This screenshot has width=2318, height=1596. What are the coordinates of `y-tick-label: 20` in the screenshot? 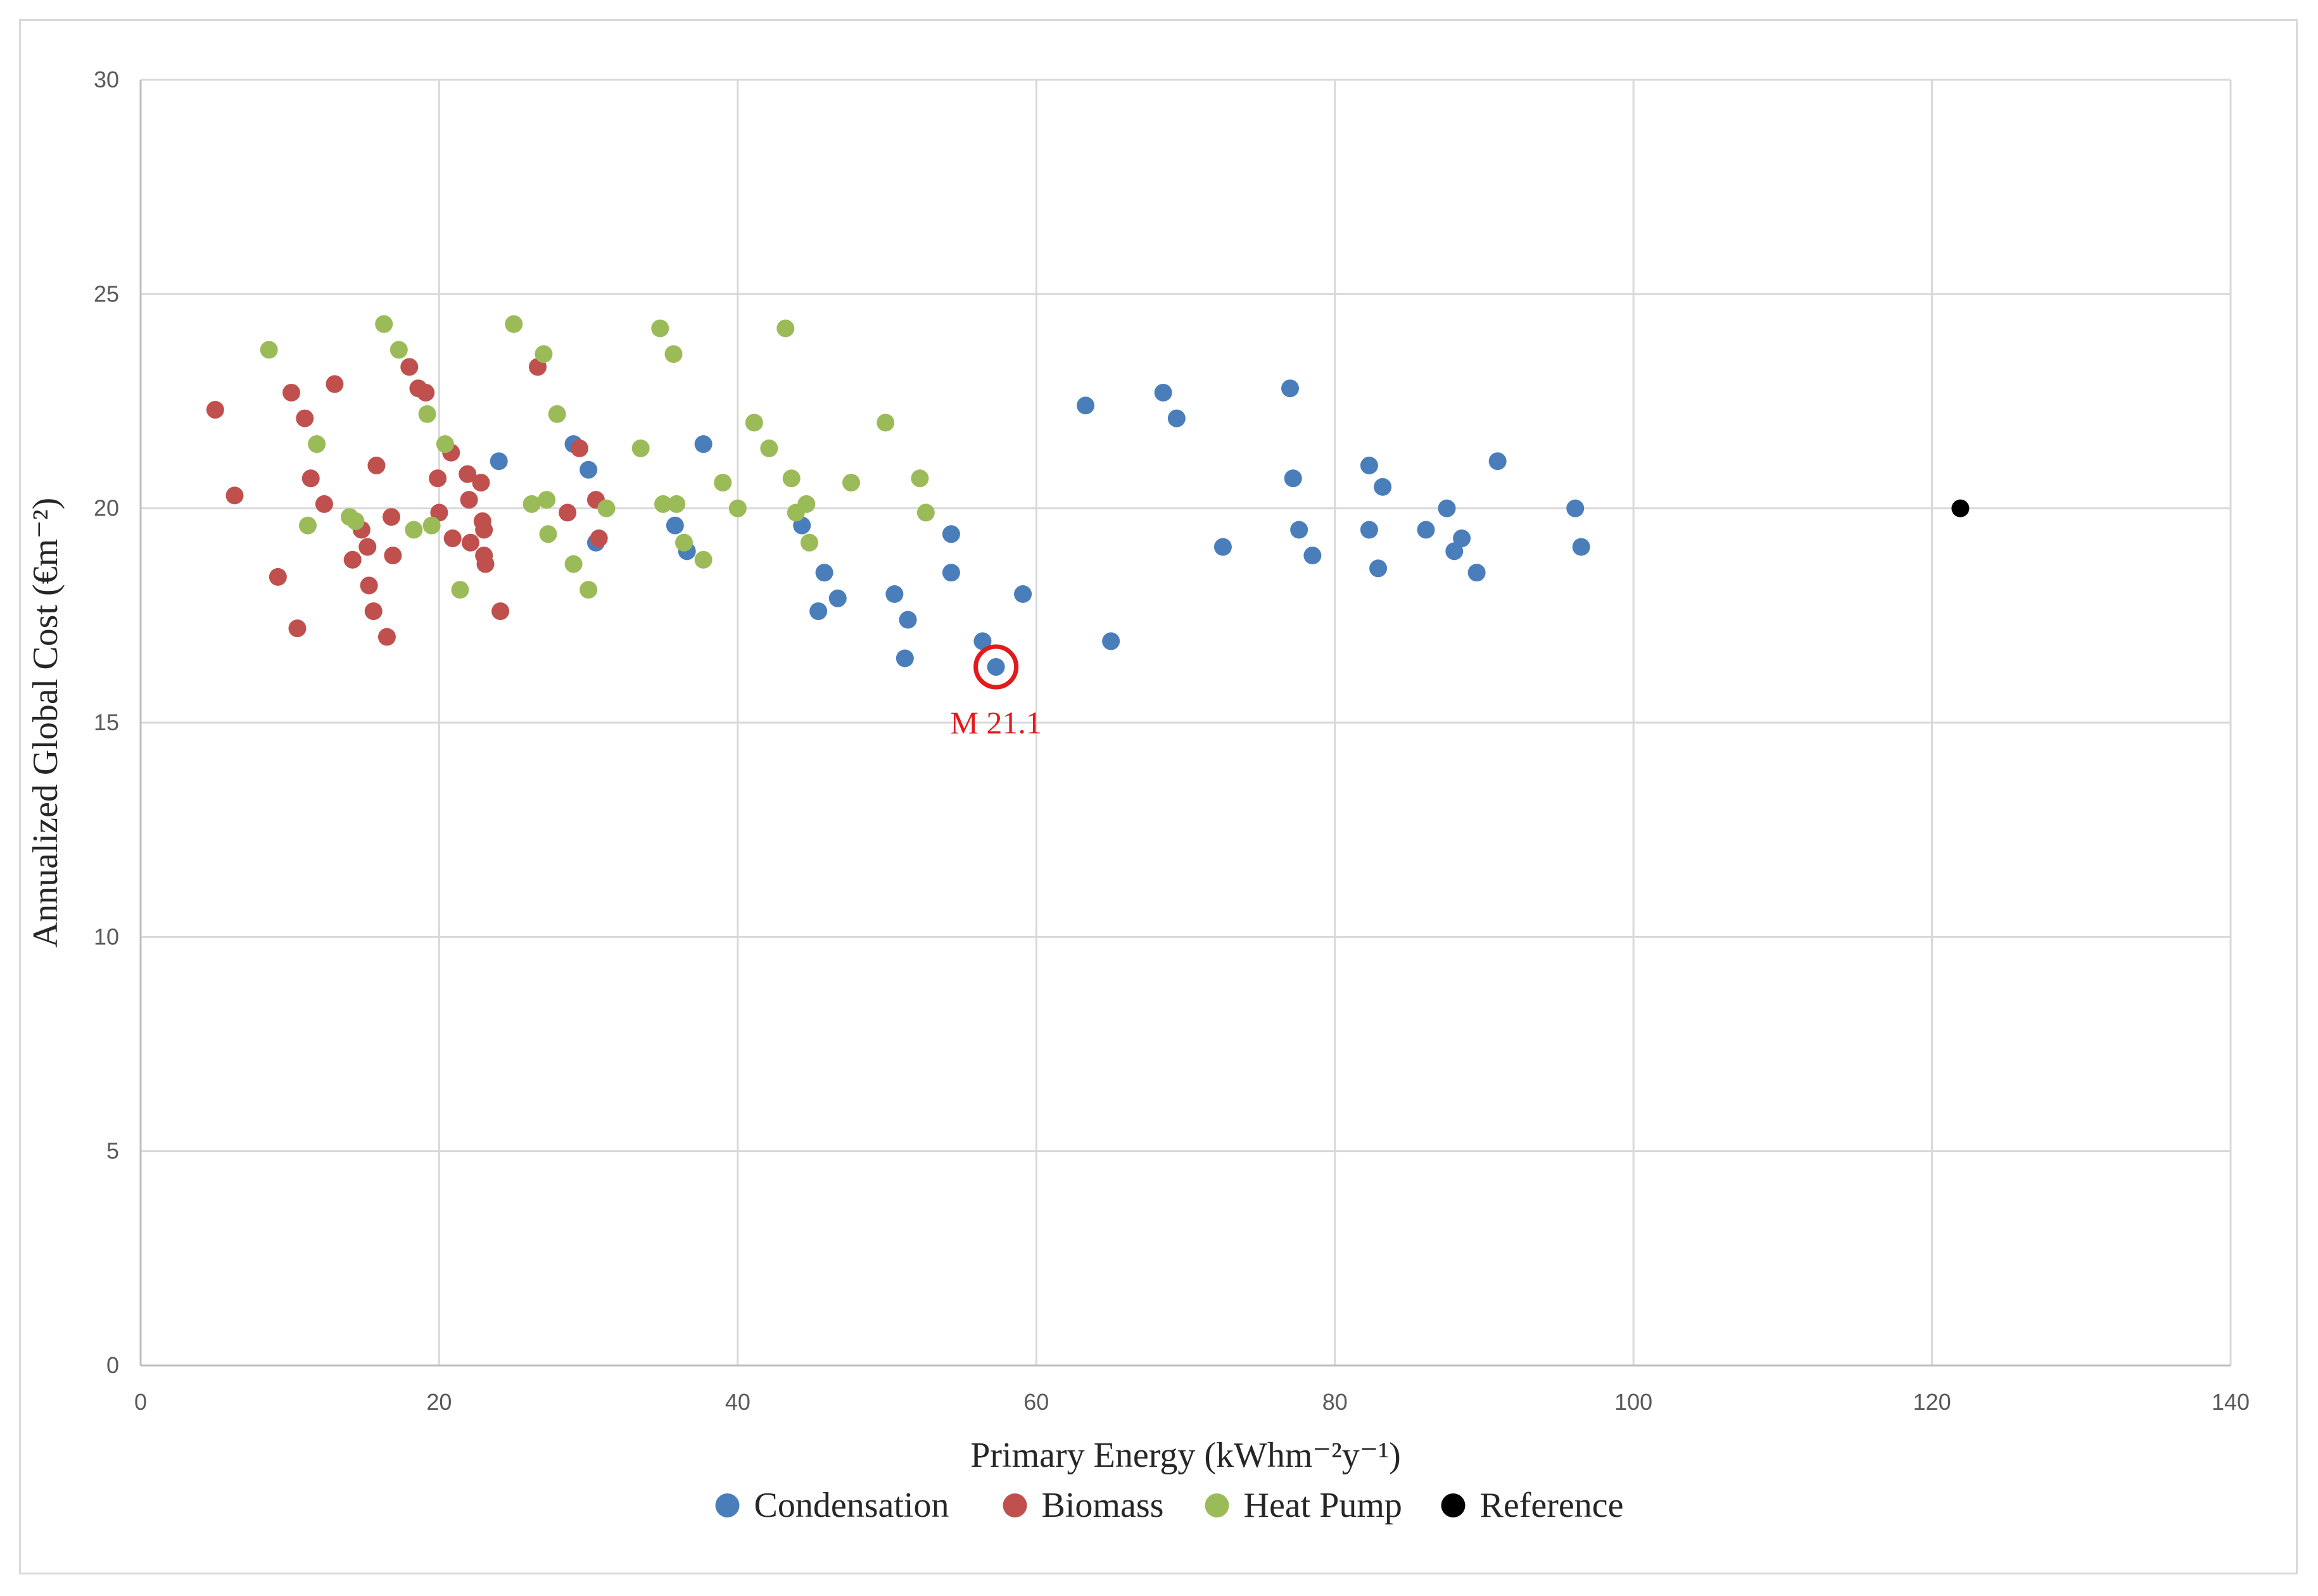 It's located at (106, 508).